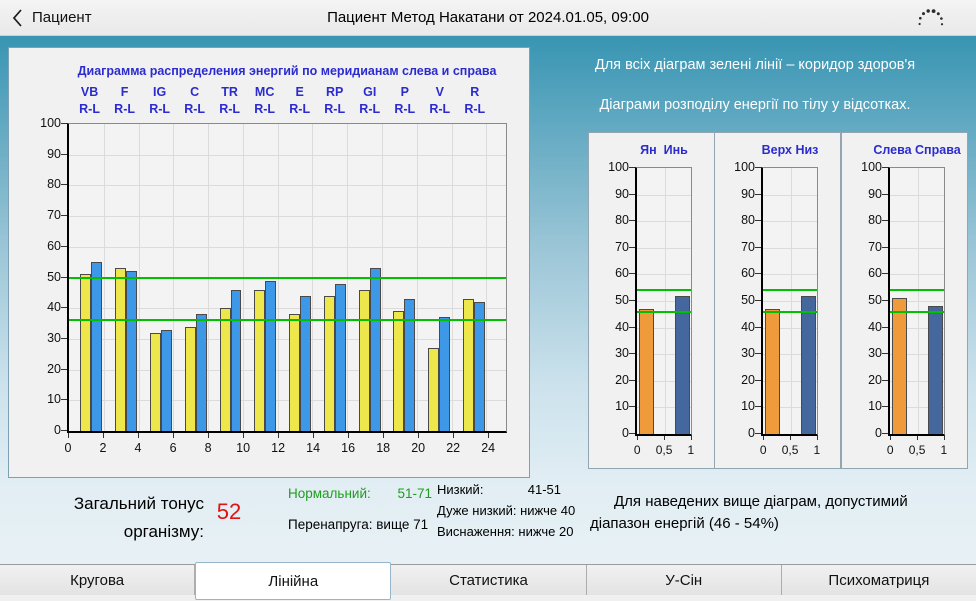  Describe the element at coordinates (622, 326) in the screenshot. I see `axis-tick-label: 40` at that location.